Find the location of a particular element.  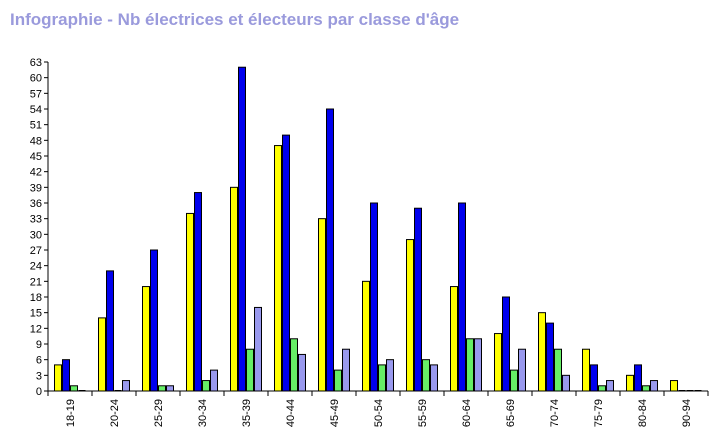

y-tick-label: 45 is located at coordinates (36, 157).